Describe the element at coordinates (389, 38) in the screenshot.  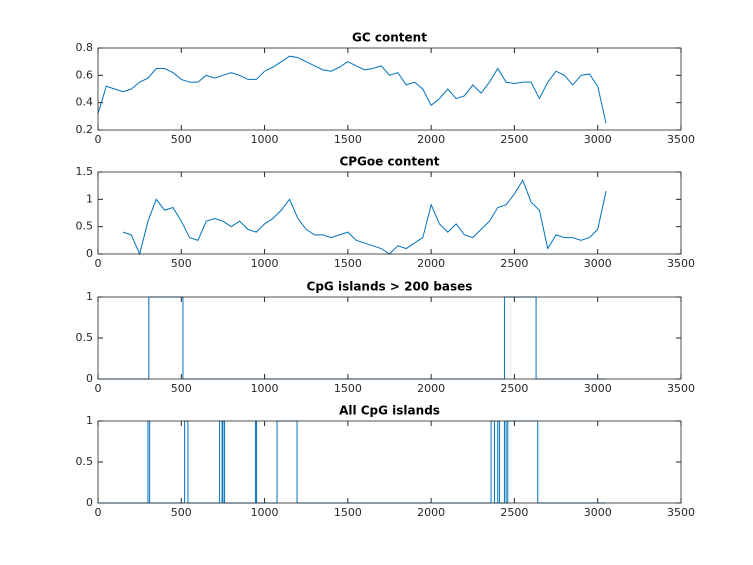
I see `subplot-title: GC content` at that location.